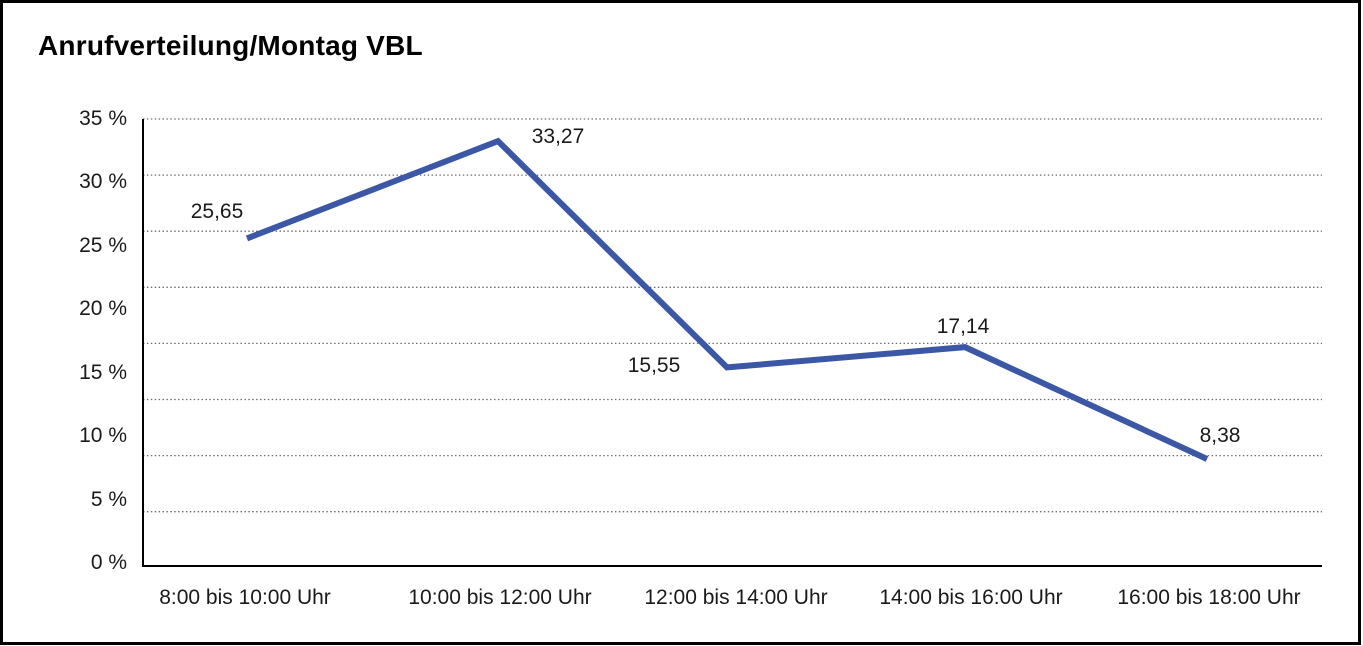 The height and width of the screenshot is (646, 1363). Describe the element at coordinates (736, 597) in the screenshot. I see `x-category-label: 12:00 bis 14:00 Uhr` at that location.